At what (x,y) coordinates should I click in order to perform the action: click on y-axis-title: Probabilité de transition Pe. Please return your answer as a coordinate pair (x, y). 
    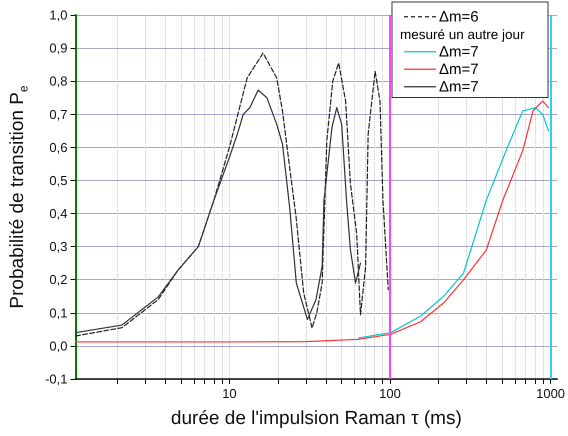
    Looking at the image, I should click on (18, 197).